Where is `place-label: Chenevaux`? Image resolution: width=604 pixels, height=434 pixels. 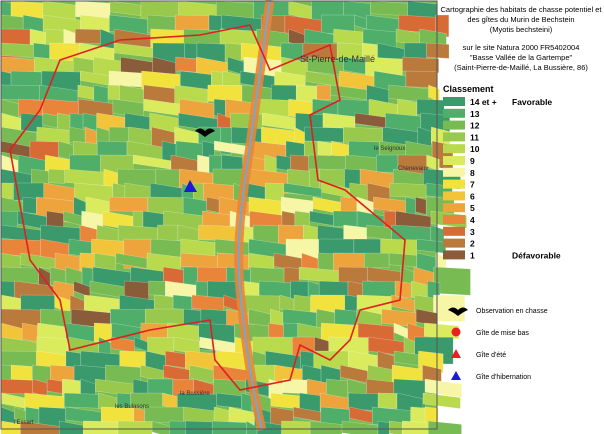
place-label: Chenevaux is located at coordinates (413, 169).